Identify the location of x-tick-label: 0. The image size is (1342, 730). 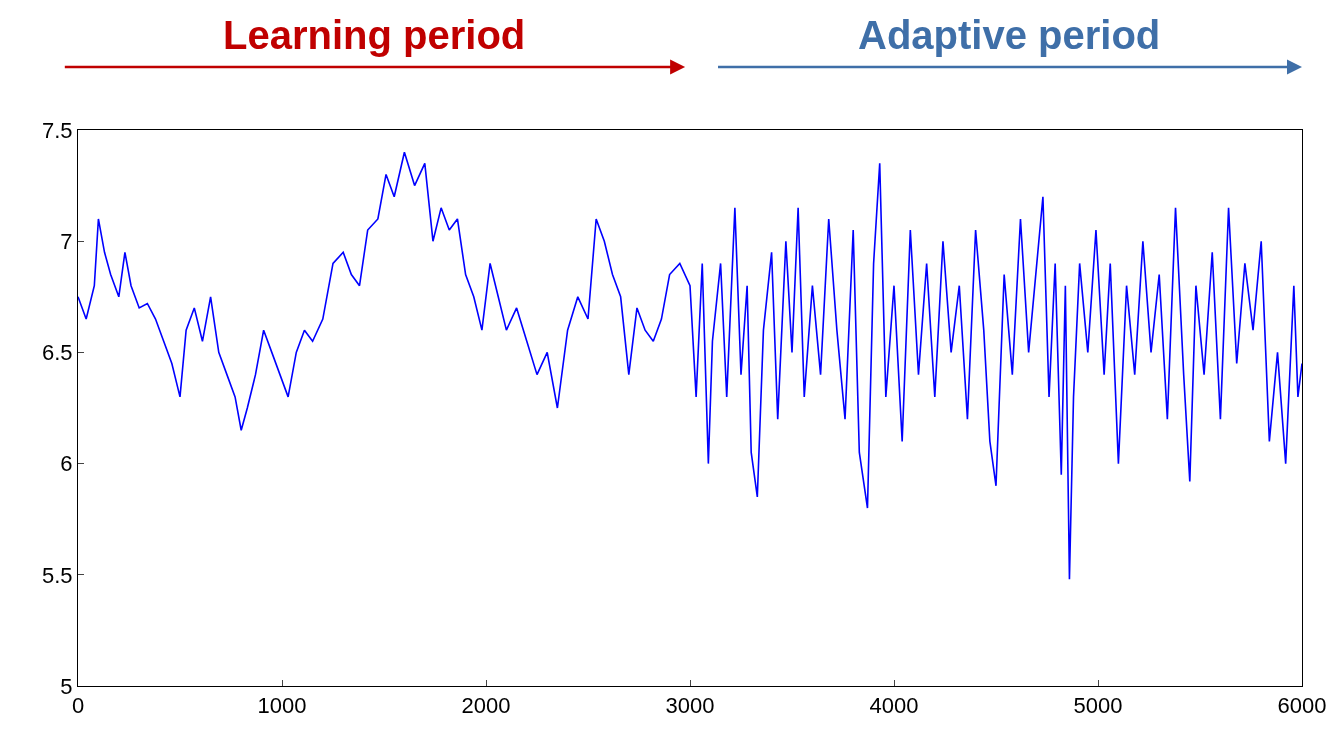
(78, 706).